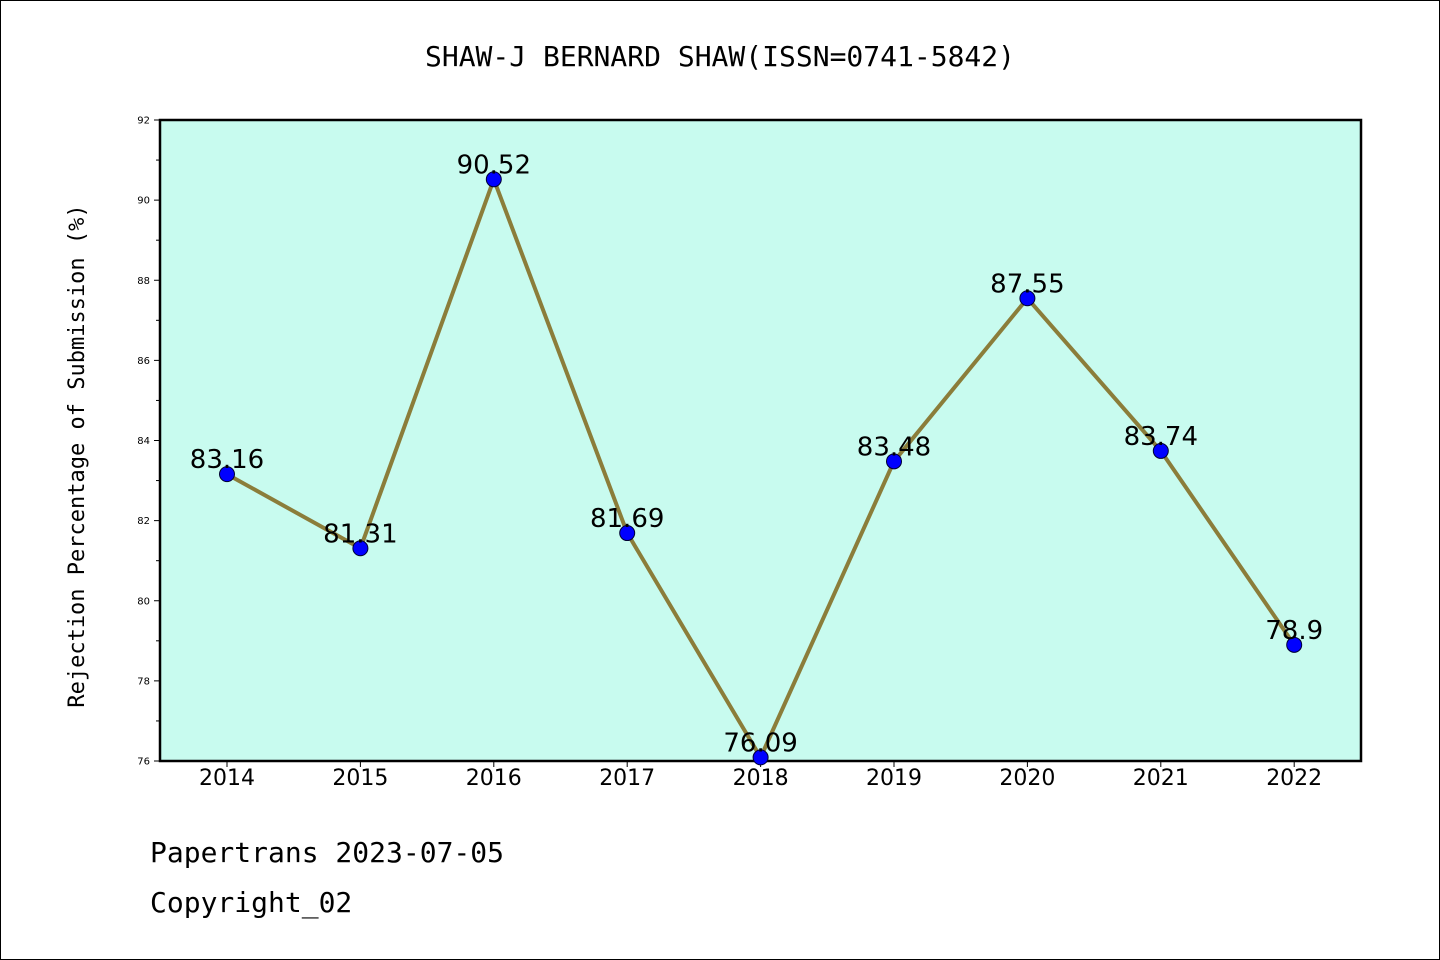  I want to click on x-tick-label: 2016, so click(494, 778).